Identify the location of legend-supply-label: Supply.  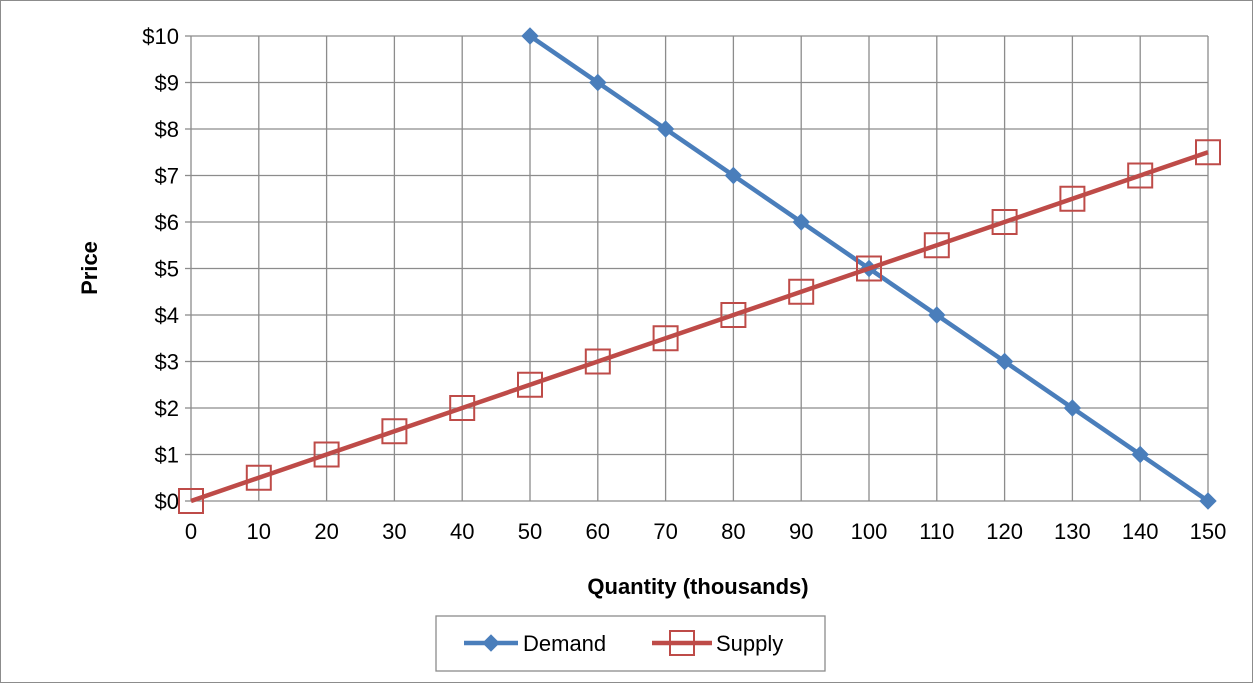
(749, 643).